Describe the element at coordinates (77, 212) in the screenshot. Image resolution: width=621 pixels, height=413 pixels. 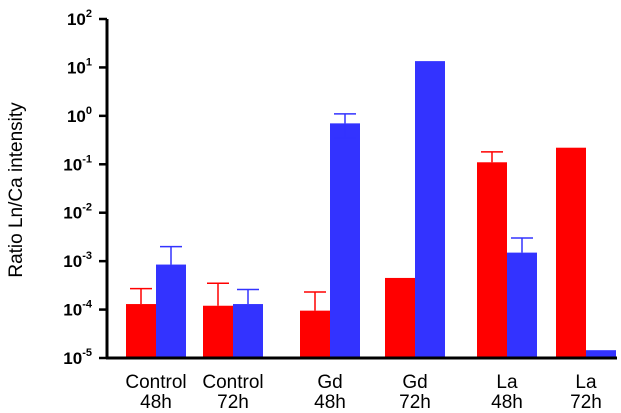
I see `y-tick-label: 10⁻²` at that location.